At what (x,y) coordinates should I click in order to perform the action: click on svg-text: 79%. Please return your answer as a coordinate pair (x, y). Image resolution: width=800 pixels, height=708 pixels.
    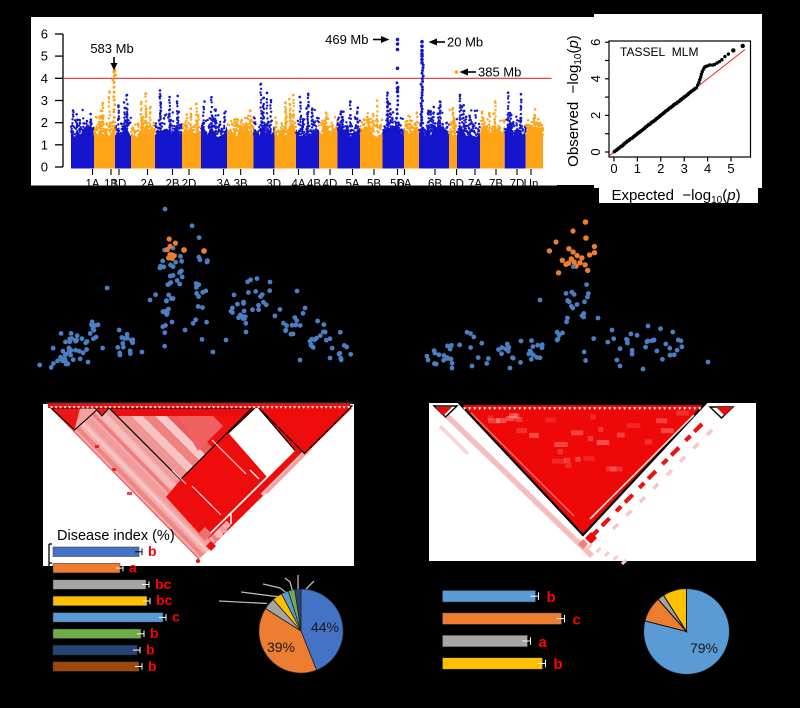
    Looking at the image, I should click on (704, 648).